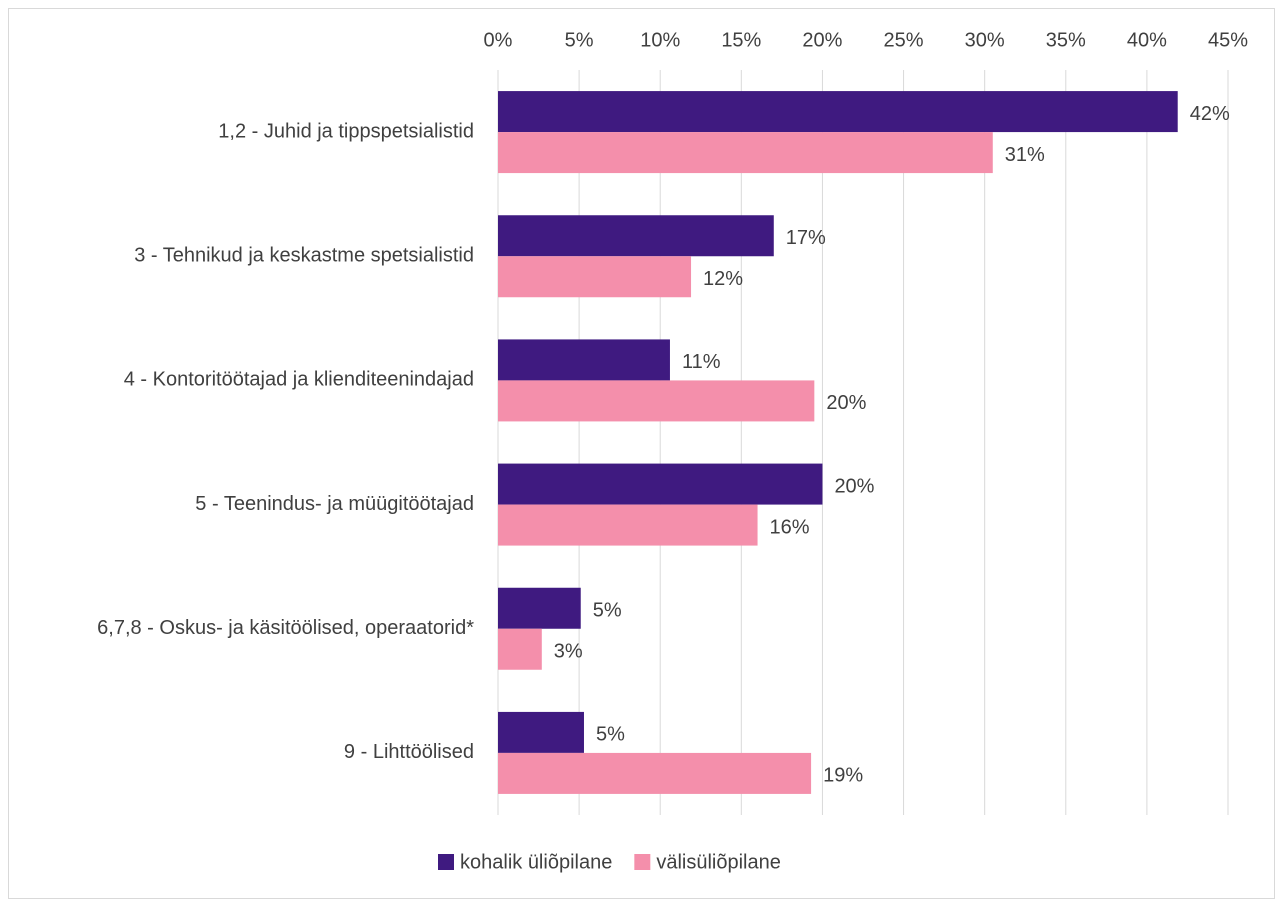 This screenshot has width=1275, height=900. I want to click on y-tick-label: 3 - Tehnikud ja keskastme spetsialistid, so click(304, 256).